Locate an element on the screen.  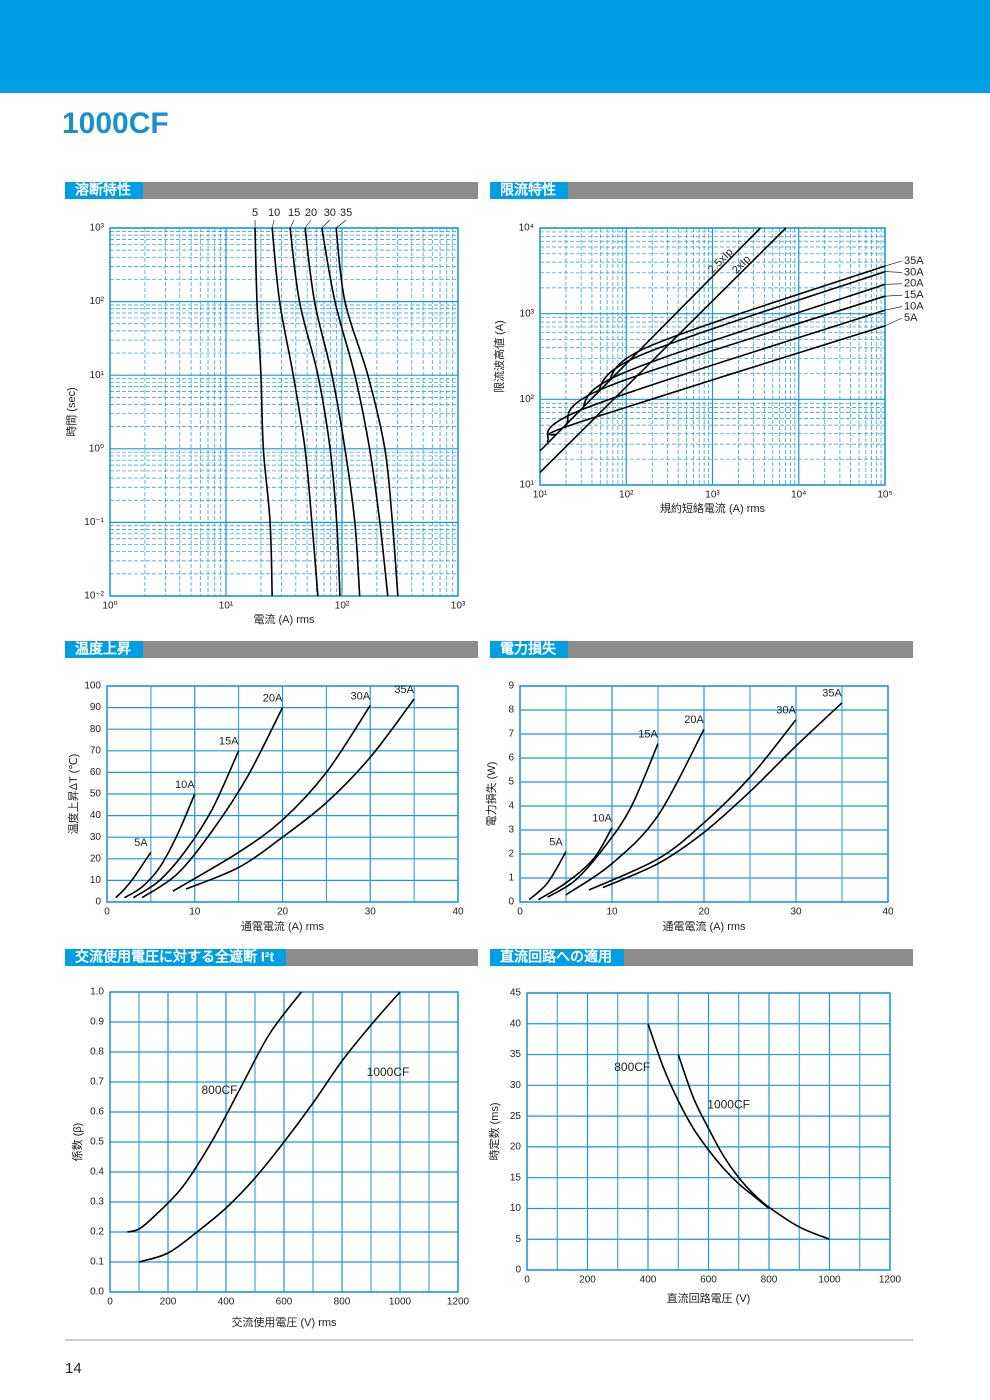
series-label: 1000CF is located at coordinates (388, 1072).